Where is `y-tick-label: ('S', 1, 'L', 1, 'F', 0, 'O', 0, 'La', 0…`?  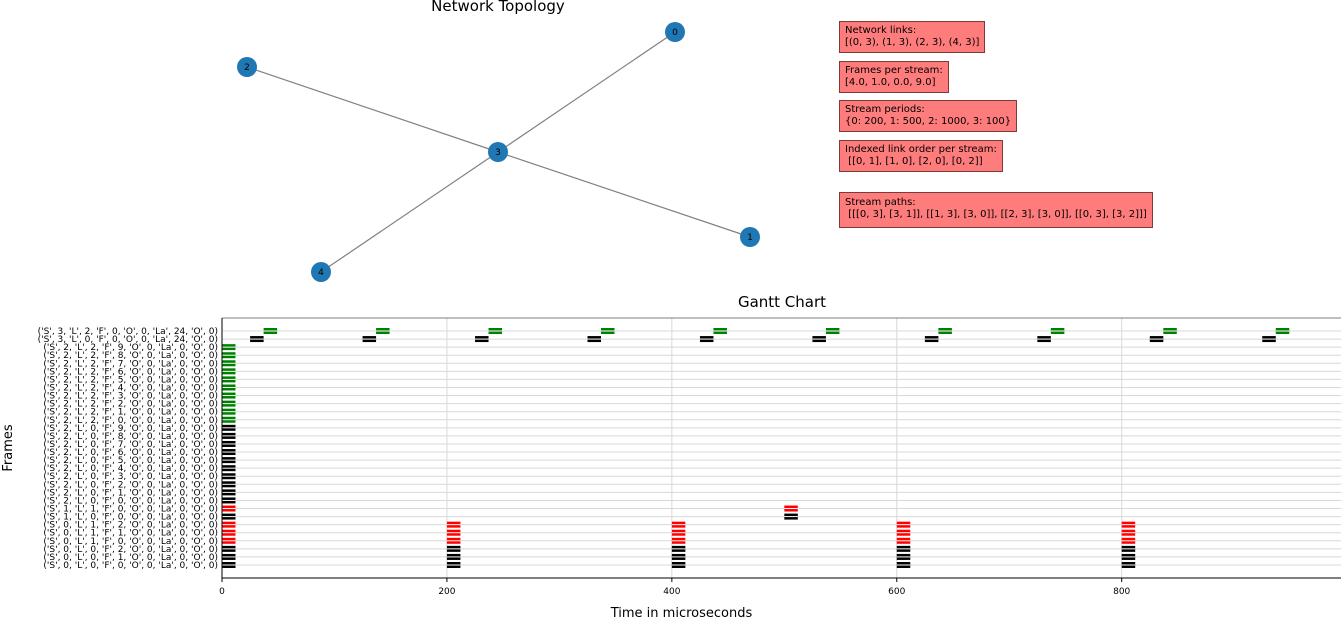 y-tick-label: ('S', 1, 'L', 1, 'F', 0, 'O', 0, 'La', 0… is located at coordinates (130, 510).